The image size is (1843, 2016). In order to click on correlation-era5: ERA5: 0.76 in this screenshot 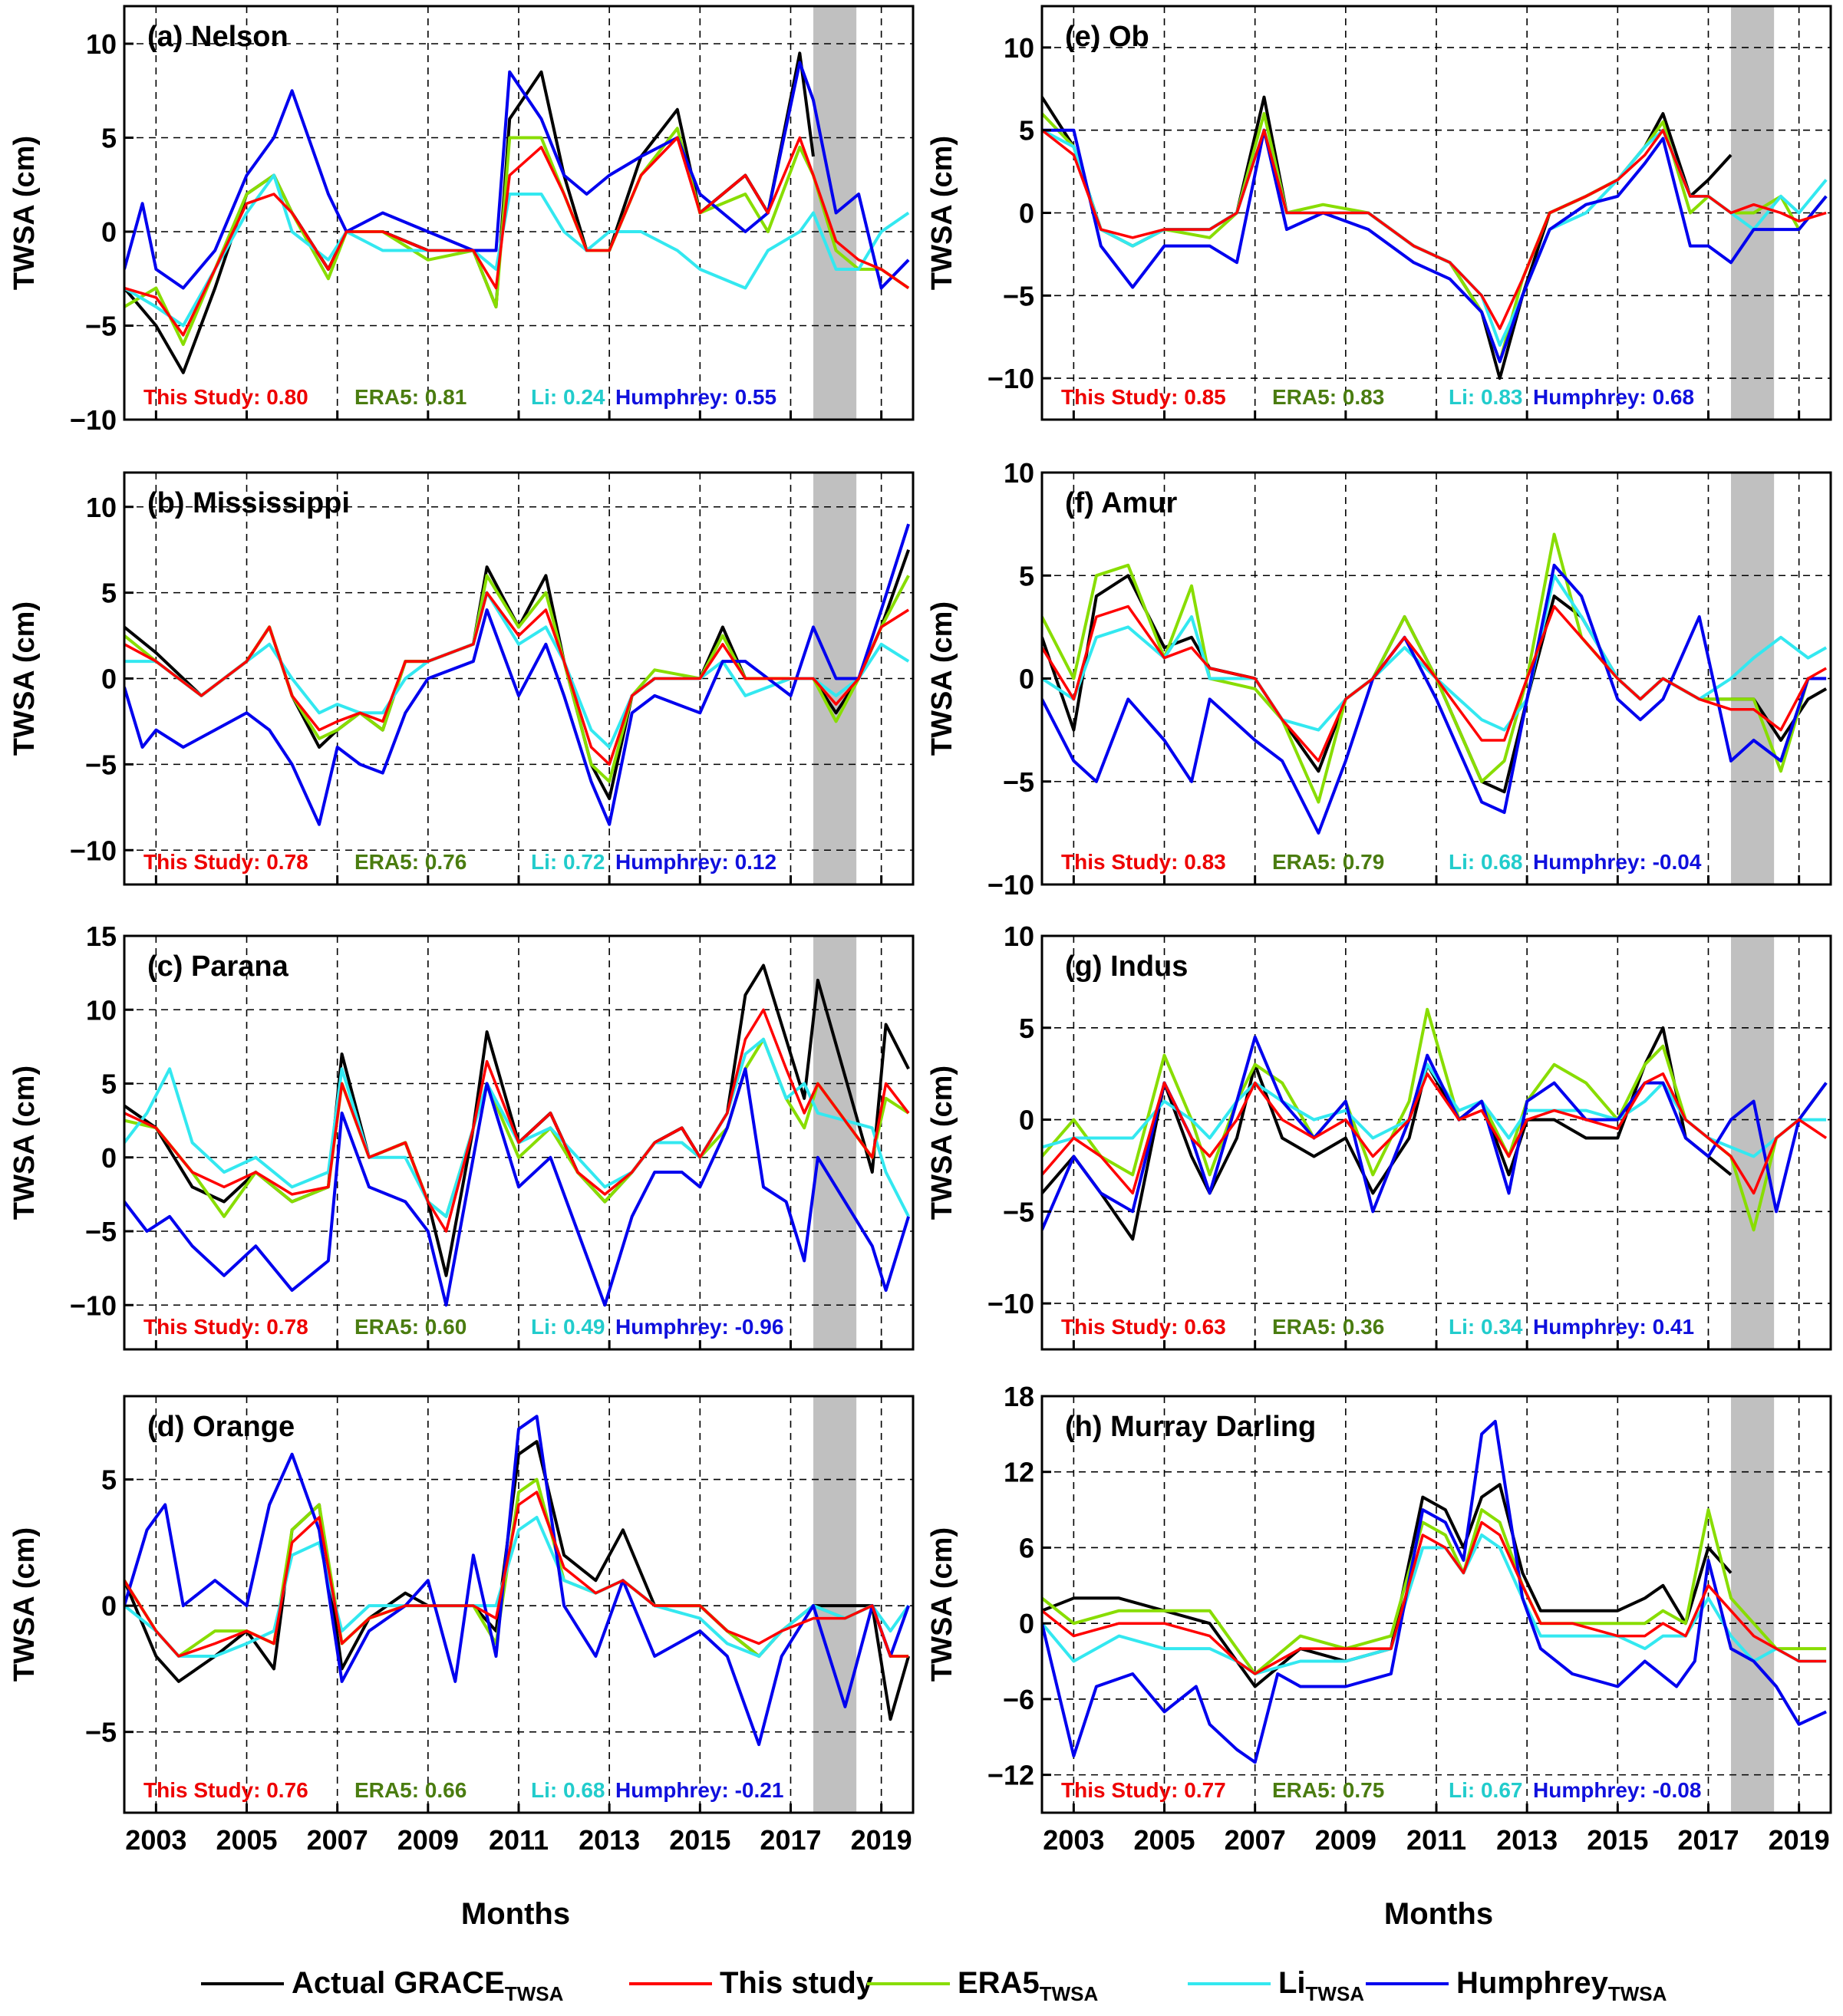, I will do `click(411, 862)`.